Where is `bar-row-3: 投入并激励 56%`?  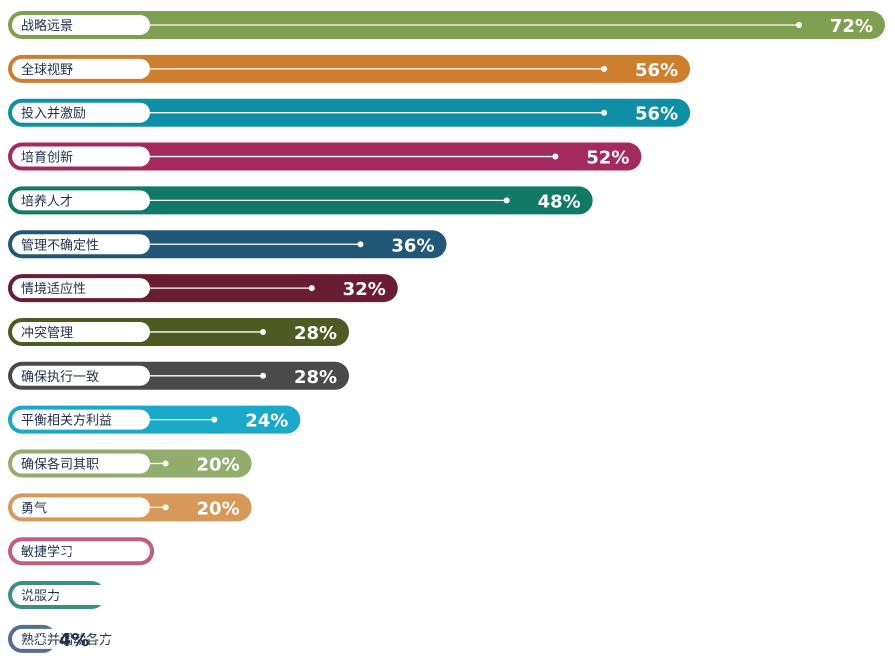
bar-row-3: 投入并激励 56% is located at coordinates (349, 112).